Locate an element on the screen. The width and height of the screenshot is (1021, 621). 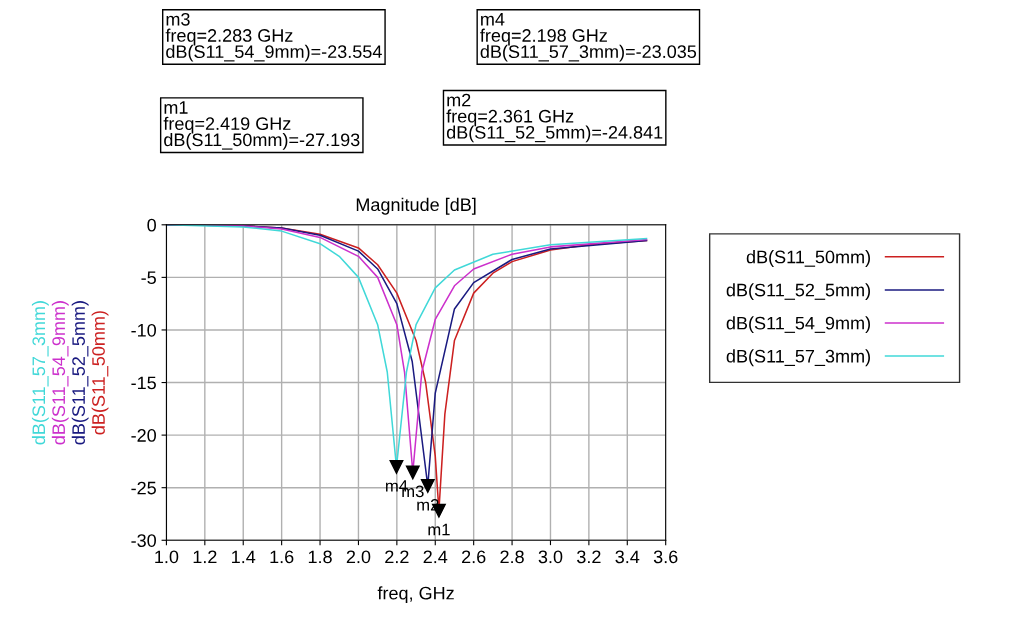
x-tick-label: 1.0 is located at coordinates (167, 557).